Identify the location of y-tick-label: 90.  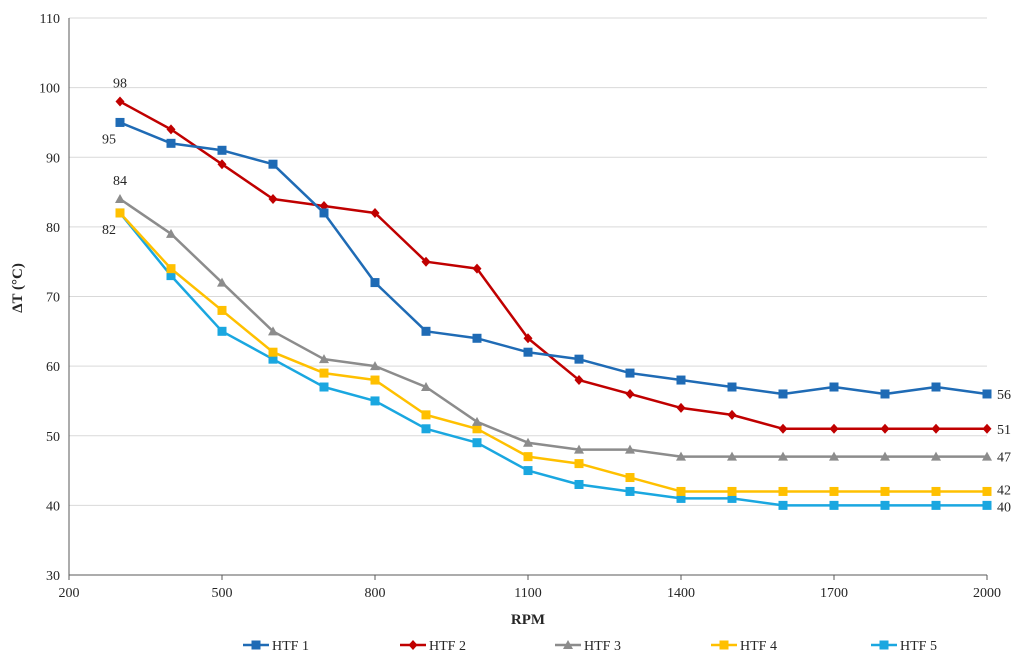
(53, 158).